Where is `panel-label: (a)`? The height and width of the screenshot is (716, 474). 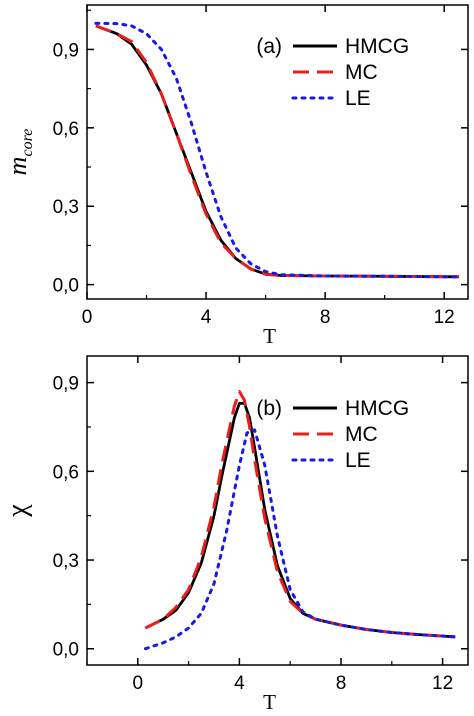 panel-label: (a) is located at coordinates (269, 46).